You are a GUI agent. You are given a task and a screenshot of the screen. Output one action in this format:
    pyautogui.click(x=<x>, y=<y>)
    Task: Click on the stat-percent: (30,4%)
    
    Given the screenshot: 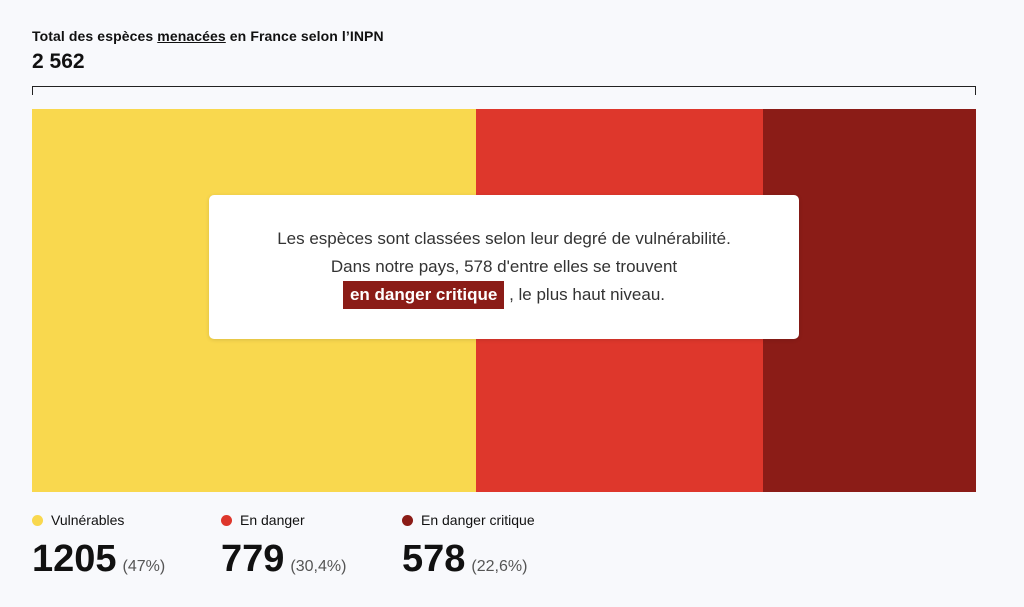 What is the action you would take?
    pyautogui.click(x=318, y=566)
    